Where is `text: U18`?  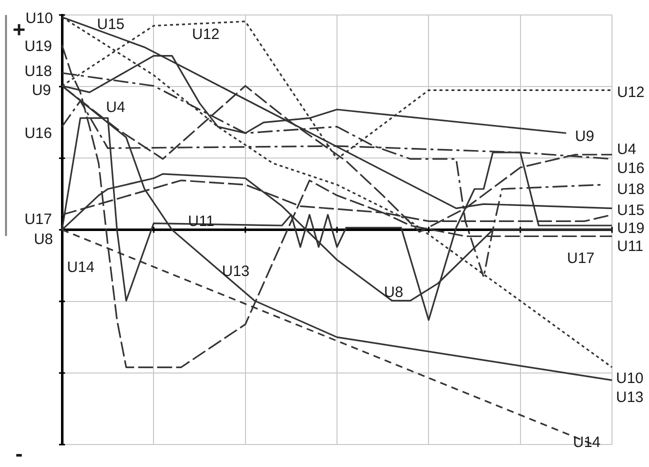
text: U18 is located at coordinates (631, 189).